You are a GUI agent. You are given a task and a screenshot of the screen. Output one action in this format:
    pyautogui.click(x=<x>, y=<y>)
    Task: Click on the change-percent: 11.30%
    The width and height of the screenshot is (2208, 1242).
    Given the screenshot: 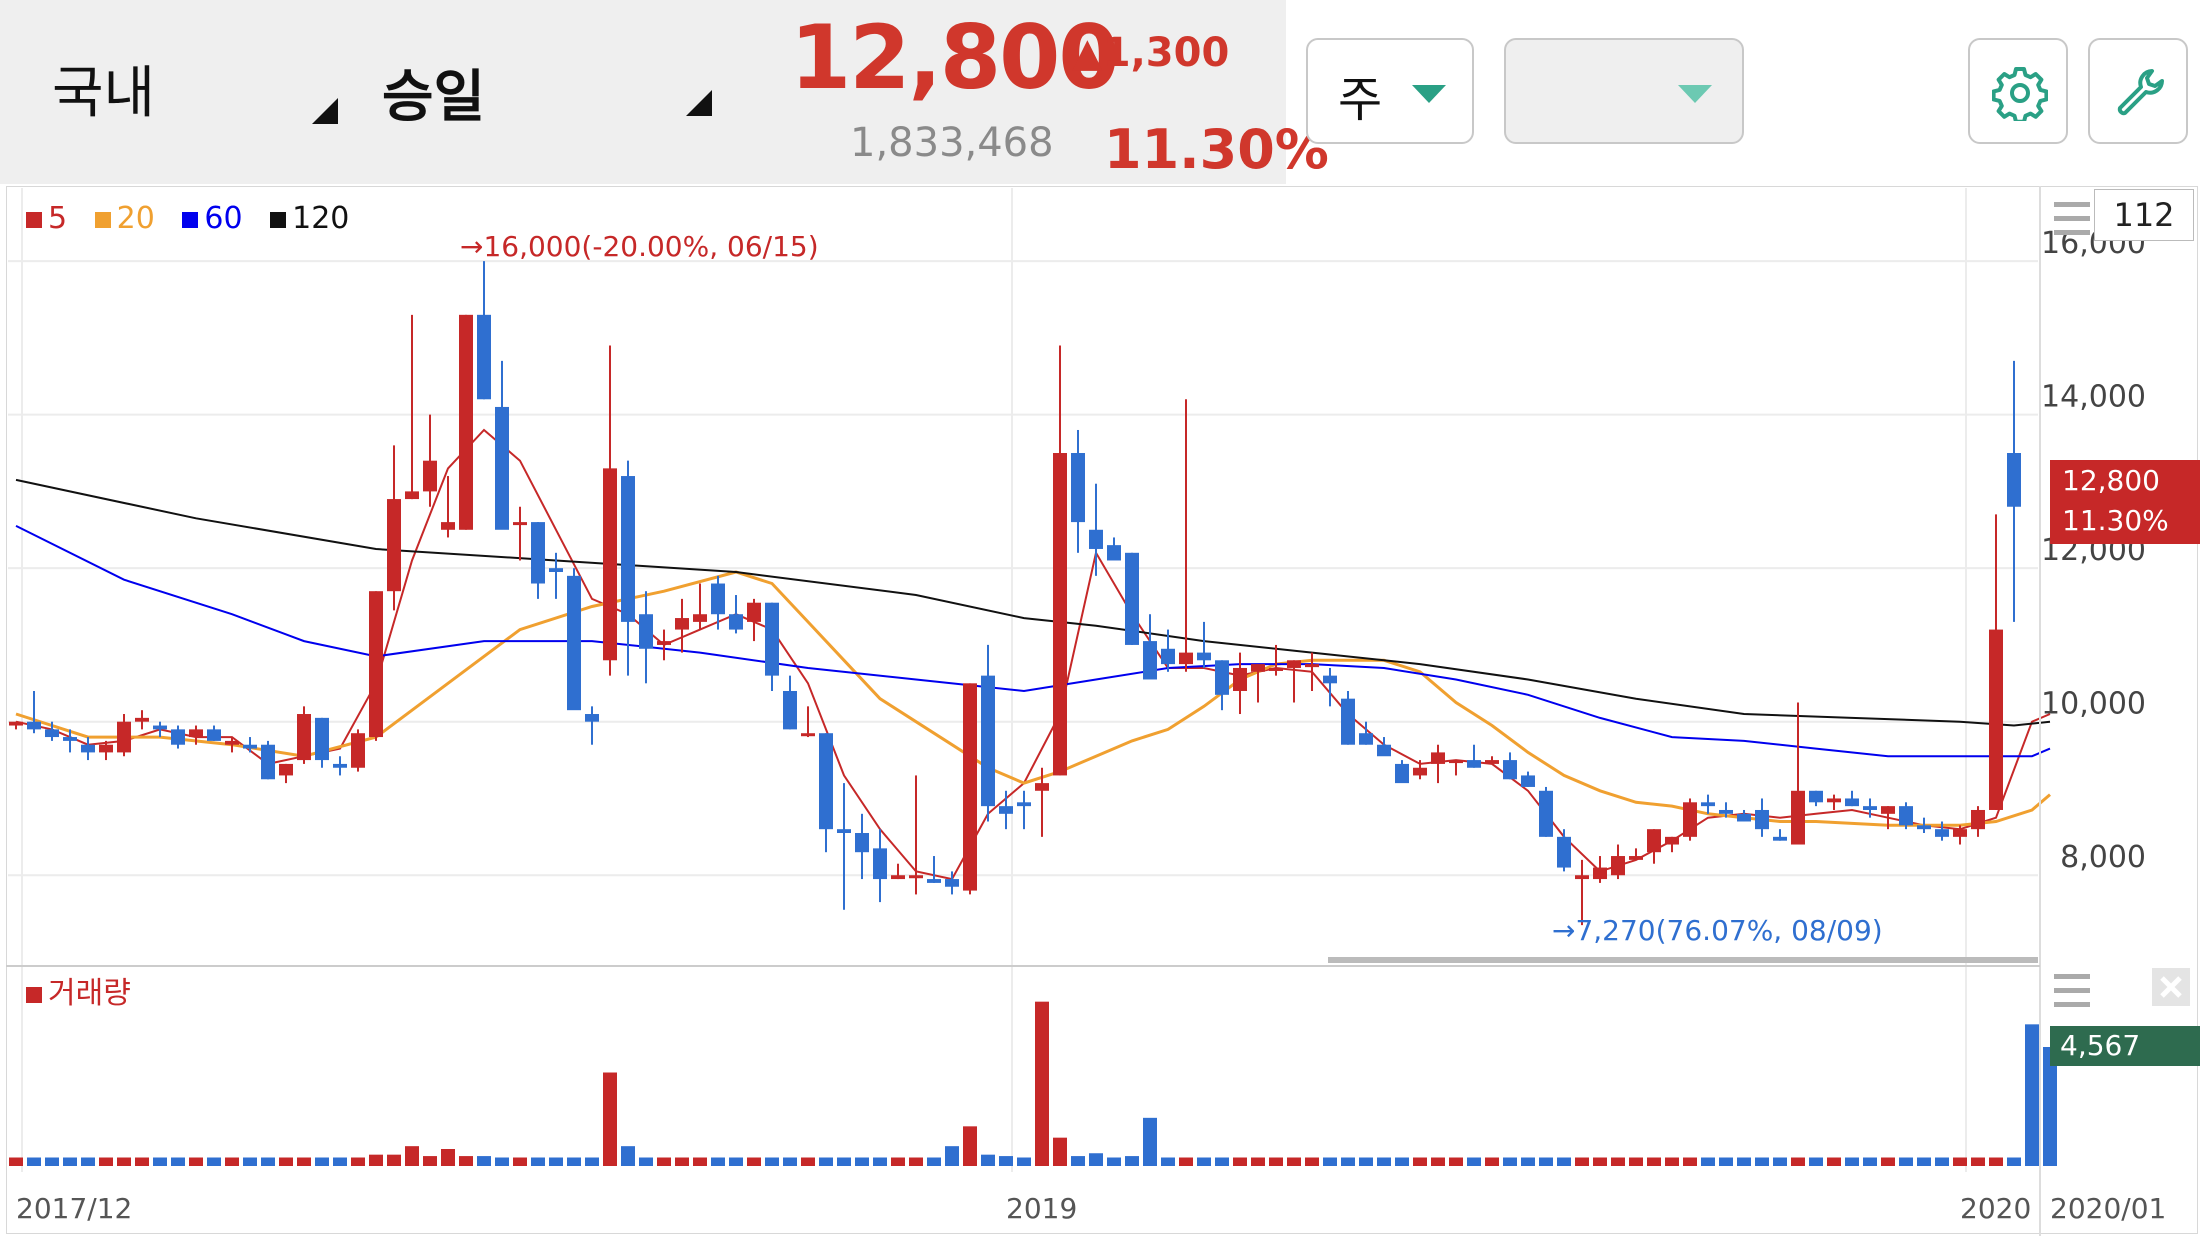 What is the action you would take?
    pyautogui.click(x=1216, y=149)
    